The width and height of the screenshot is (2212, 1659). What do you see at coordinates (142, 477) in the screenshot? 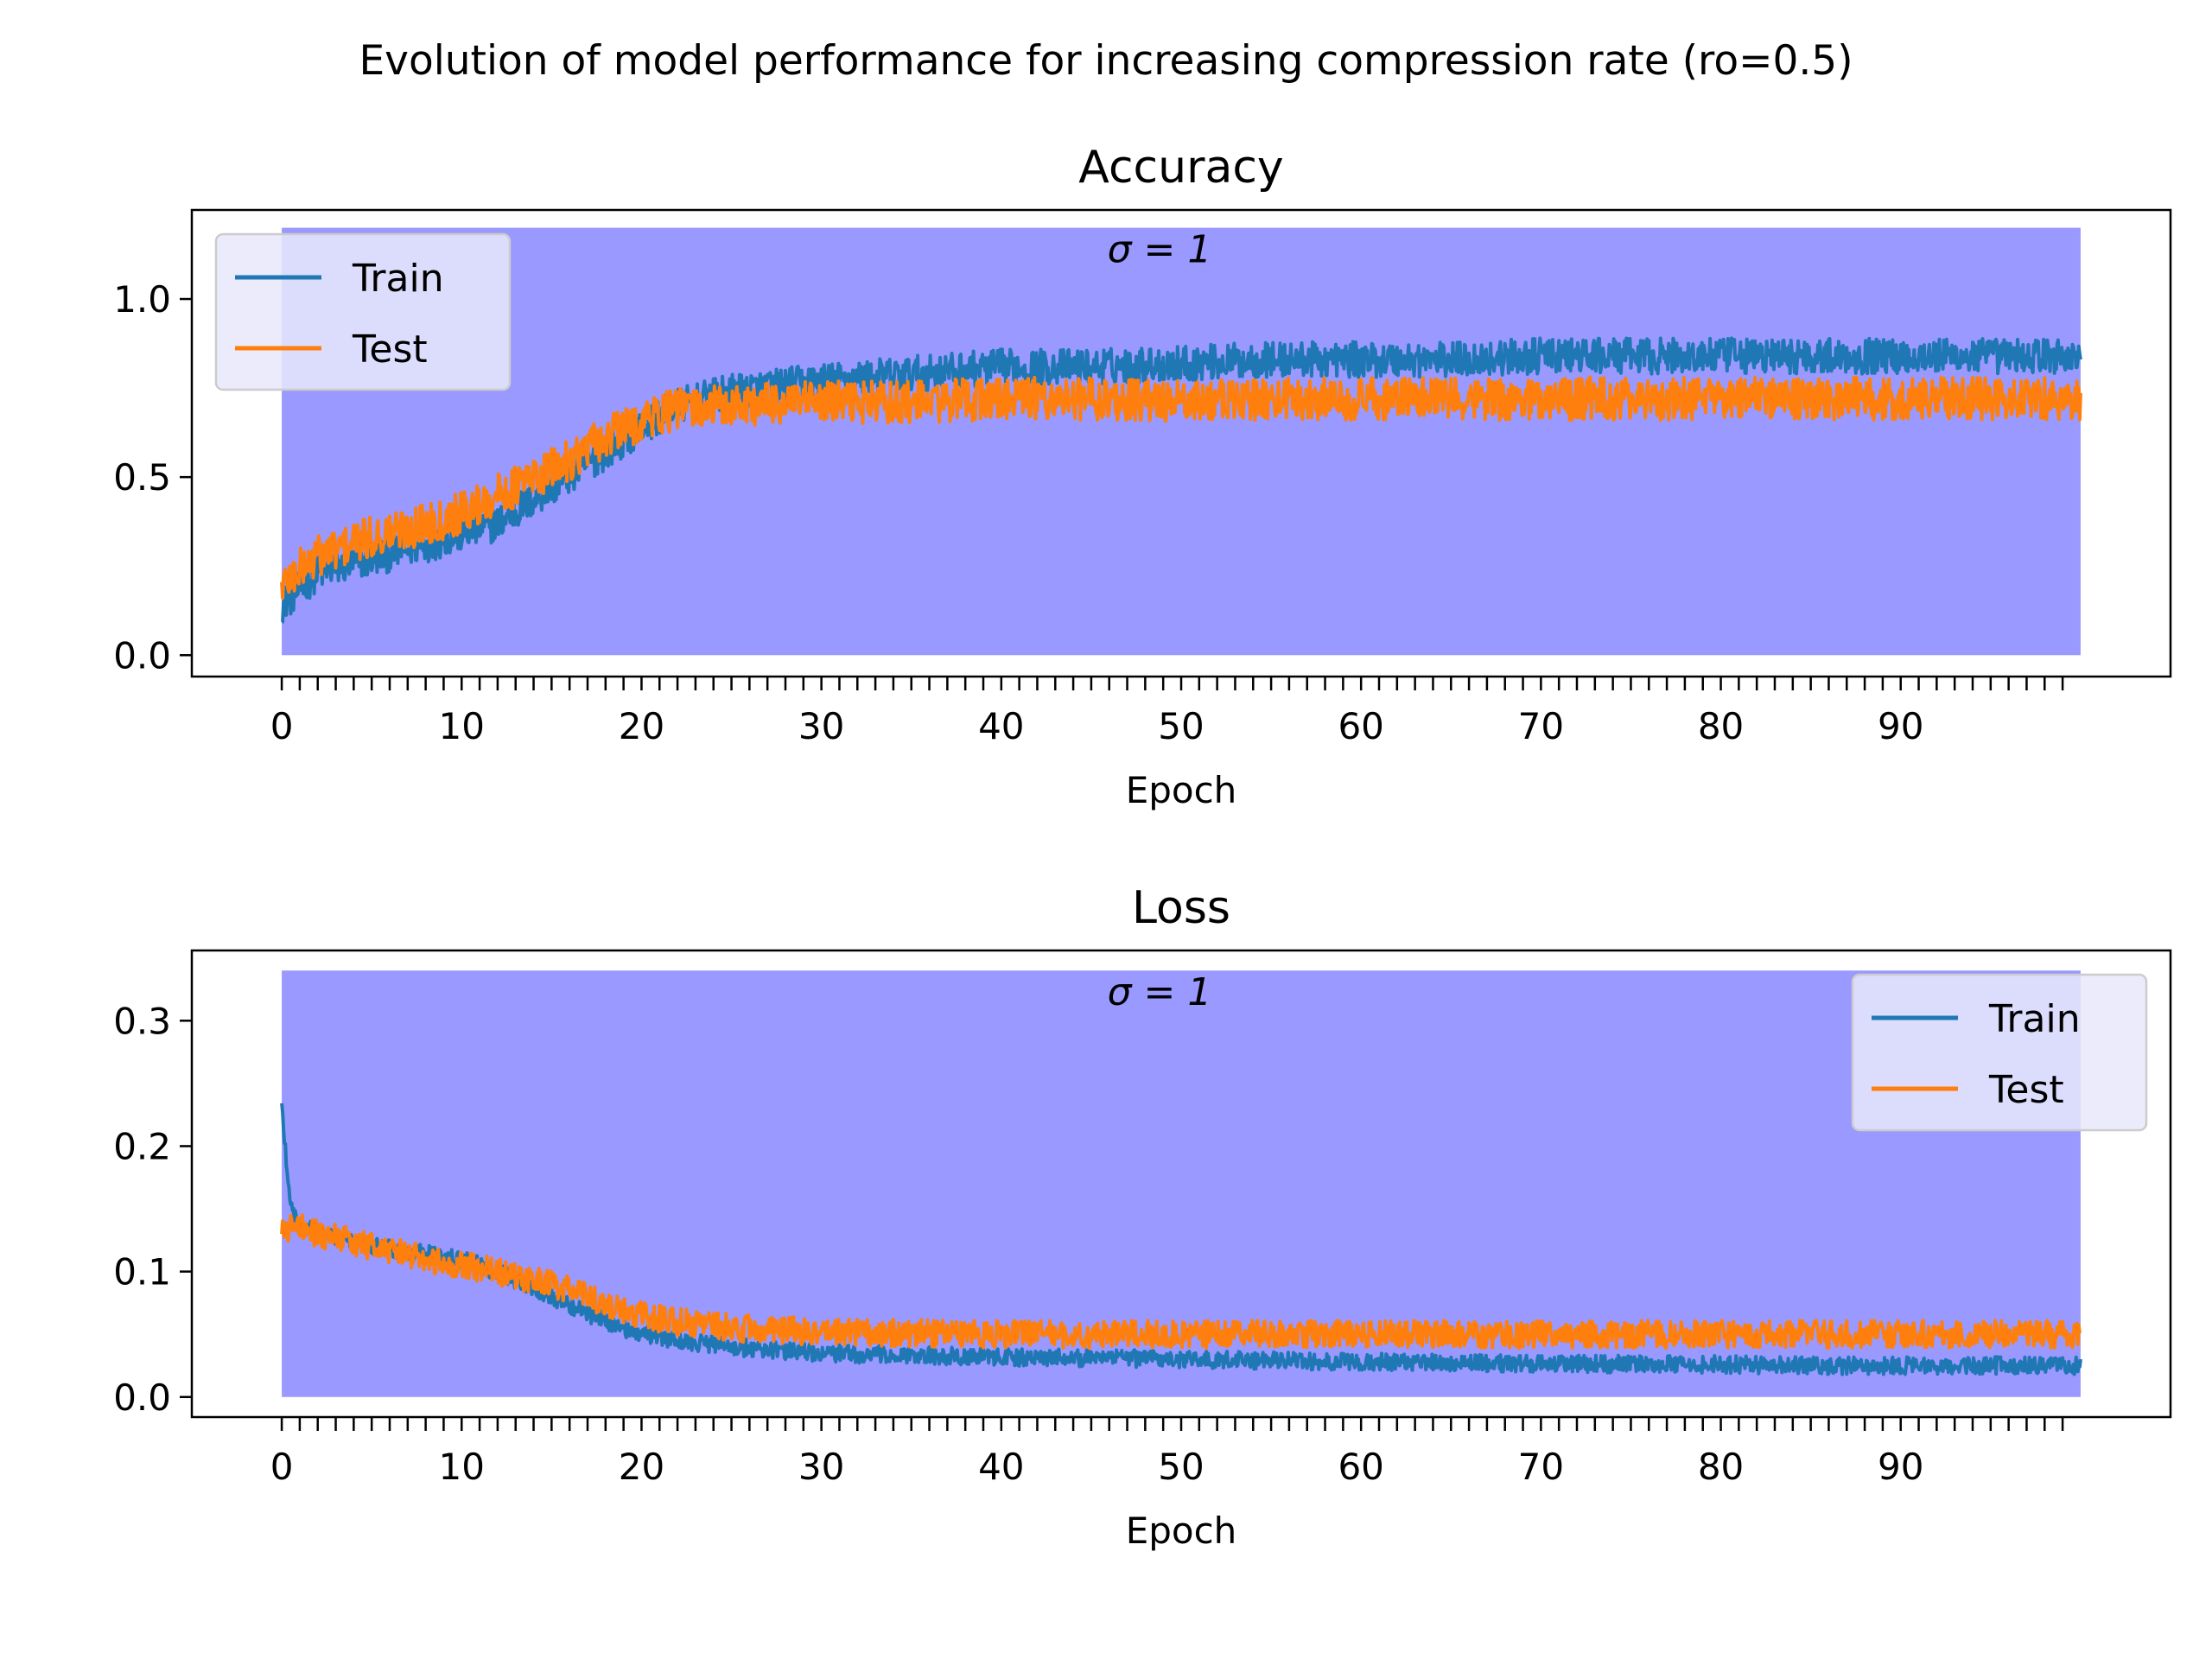
I see `accuracy-ytick-label: 0.5` at bounding box center [142, 477].